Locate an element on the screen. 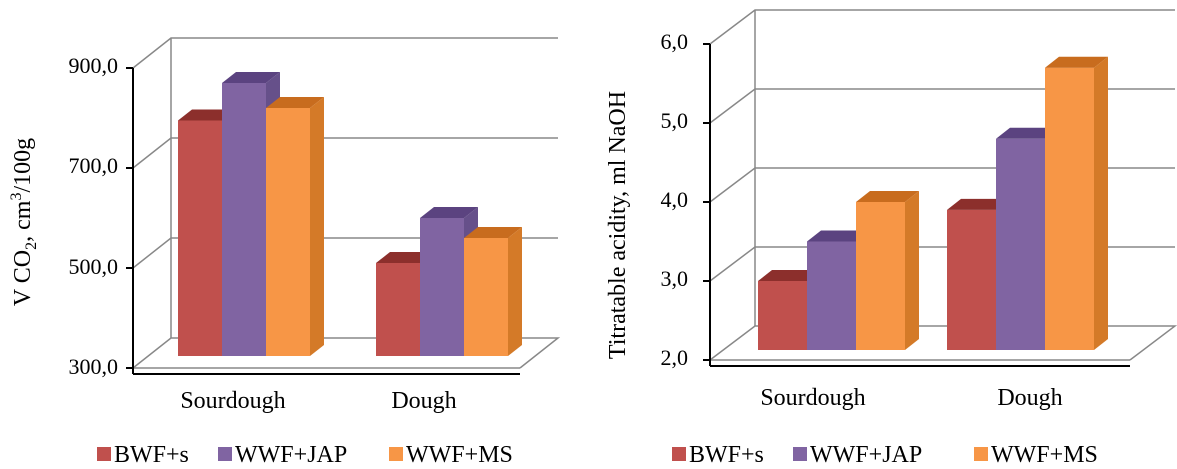  y-tick-label: 500,0 is located at coordinates (94, 266).